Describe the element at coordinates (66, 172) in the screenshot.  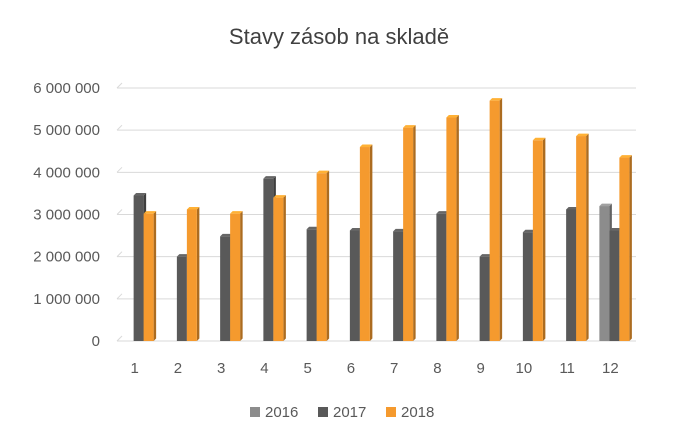
I see `y-tick-label: 4 000 000` at that location.